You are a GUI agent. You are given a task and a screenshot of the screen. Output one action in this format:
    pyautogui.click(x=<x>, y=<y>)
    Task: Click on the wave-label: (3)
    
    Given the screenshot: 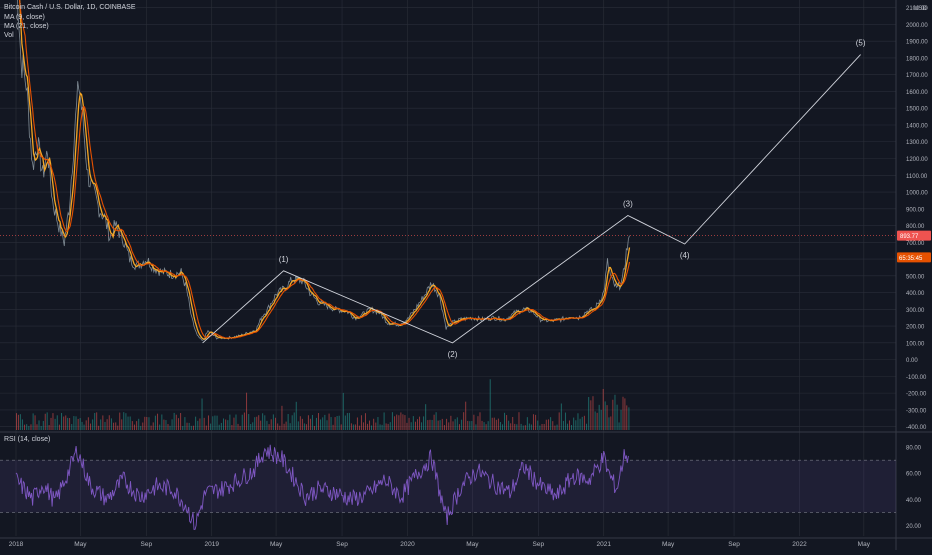 What is the action you would take?
    pyautogui.click(x=628, y=203)
    